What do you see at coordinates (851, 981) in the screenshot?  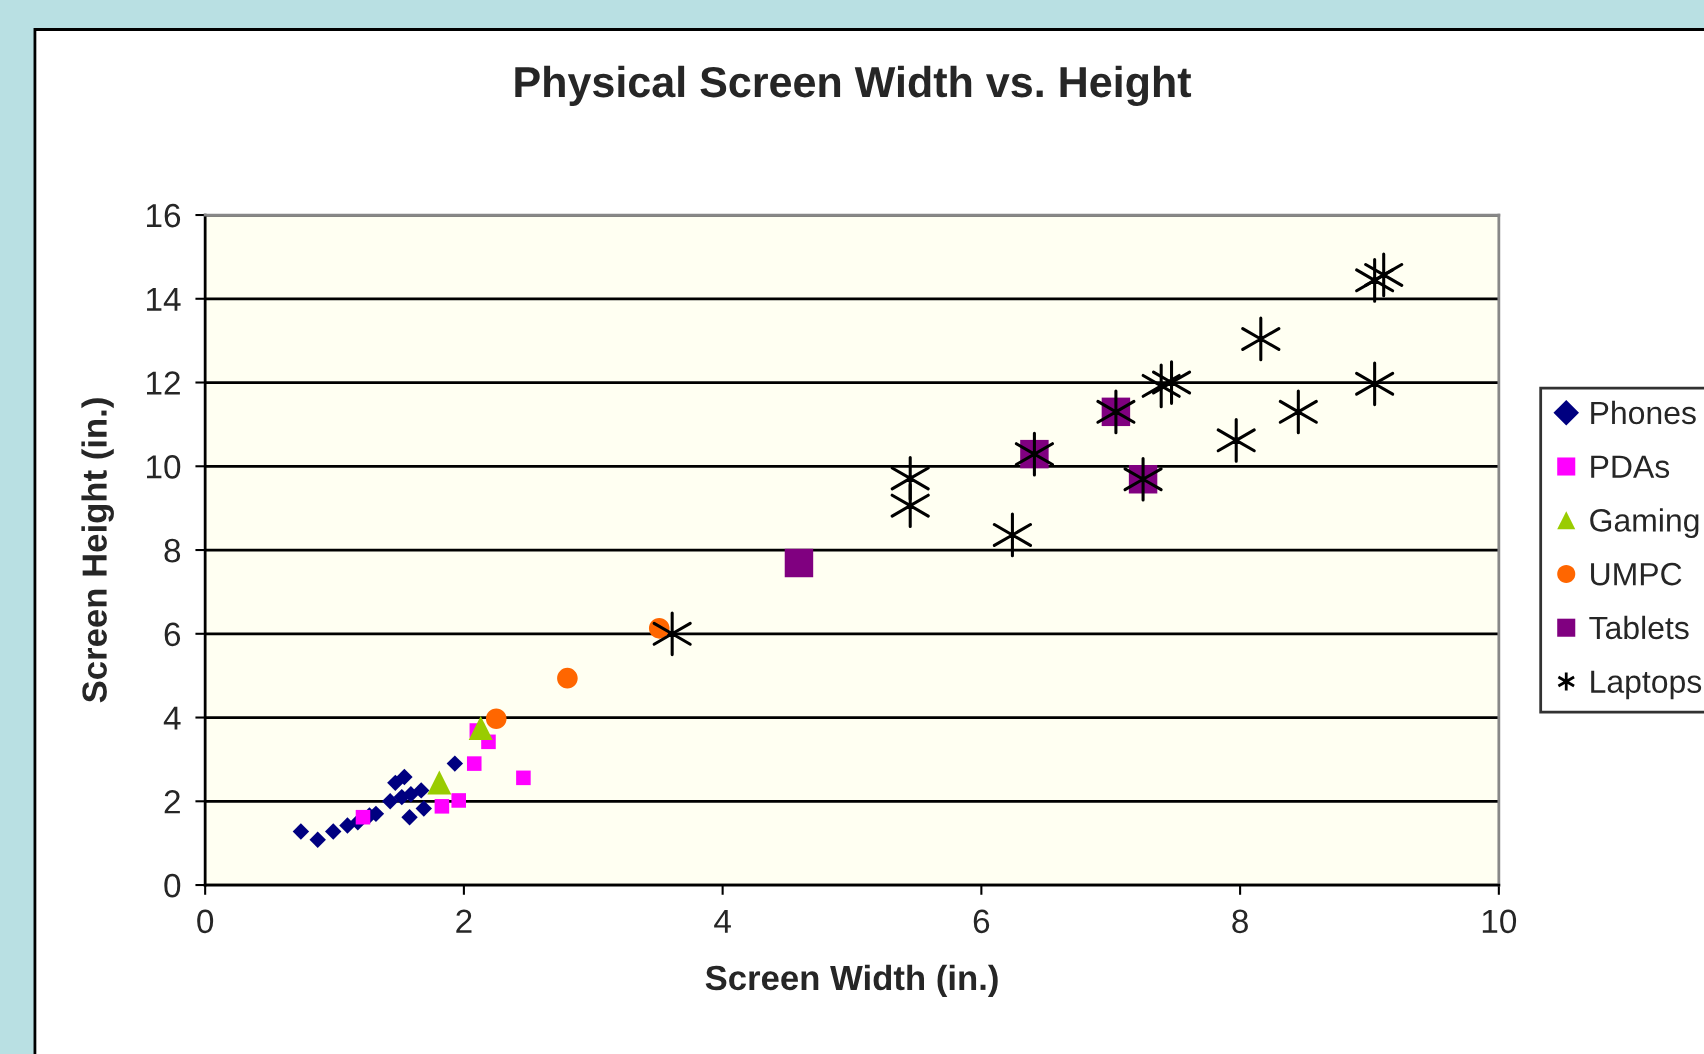 I see `x-axis-title: Screen Width (in.)` at bounding box center [851, 981].